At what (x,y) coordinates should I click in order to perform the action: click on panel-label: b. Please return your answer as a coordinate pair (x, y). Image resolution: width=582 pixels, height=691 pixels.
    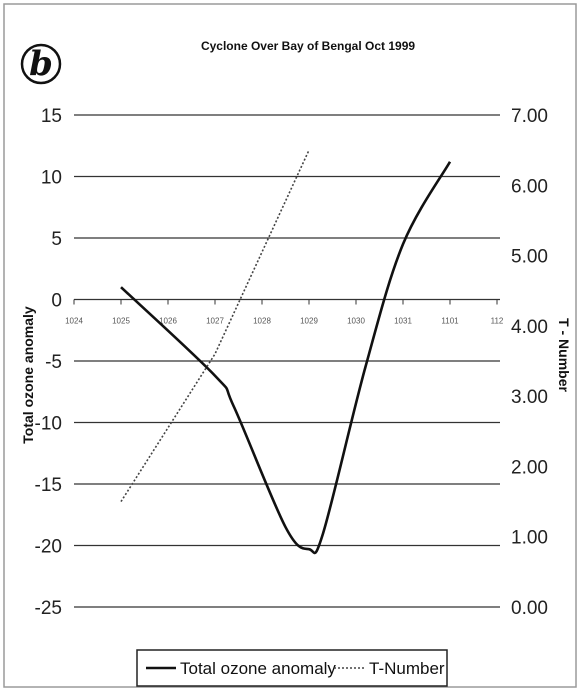
    Looking at the image, I should click on (41, 64).